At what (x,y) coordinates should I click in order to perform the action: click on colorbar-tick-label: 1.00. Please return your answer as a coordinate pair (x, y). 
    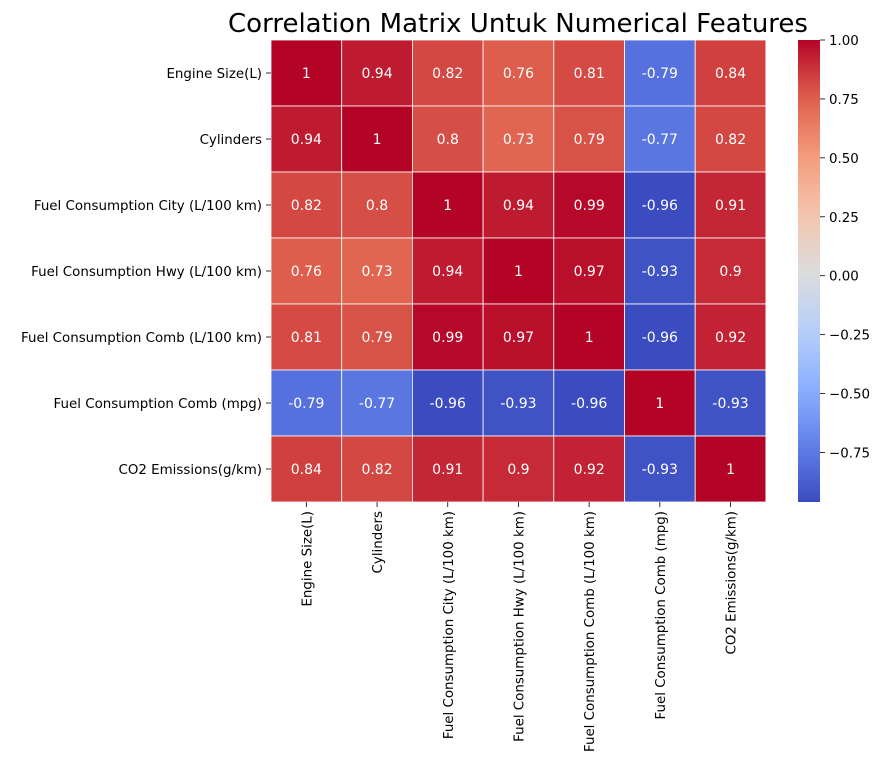
    Looking at the image, I should click on (844, 41).